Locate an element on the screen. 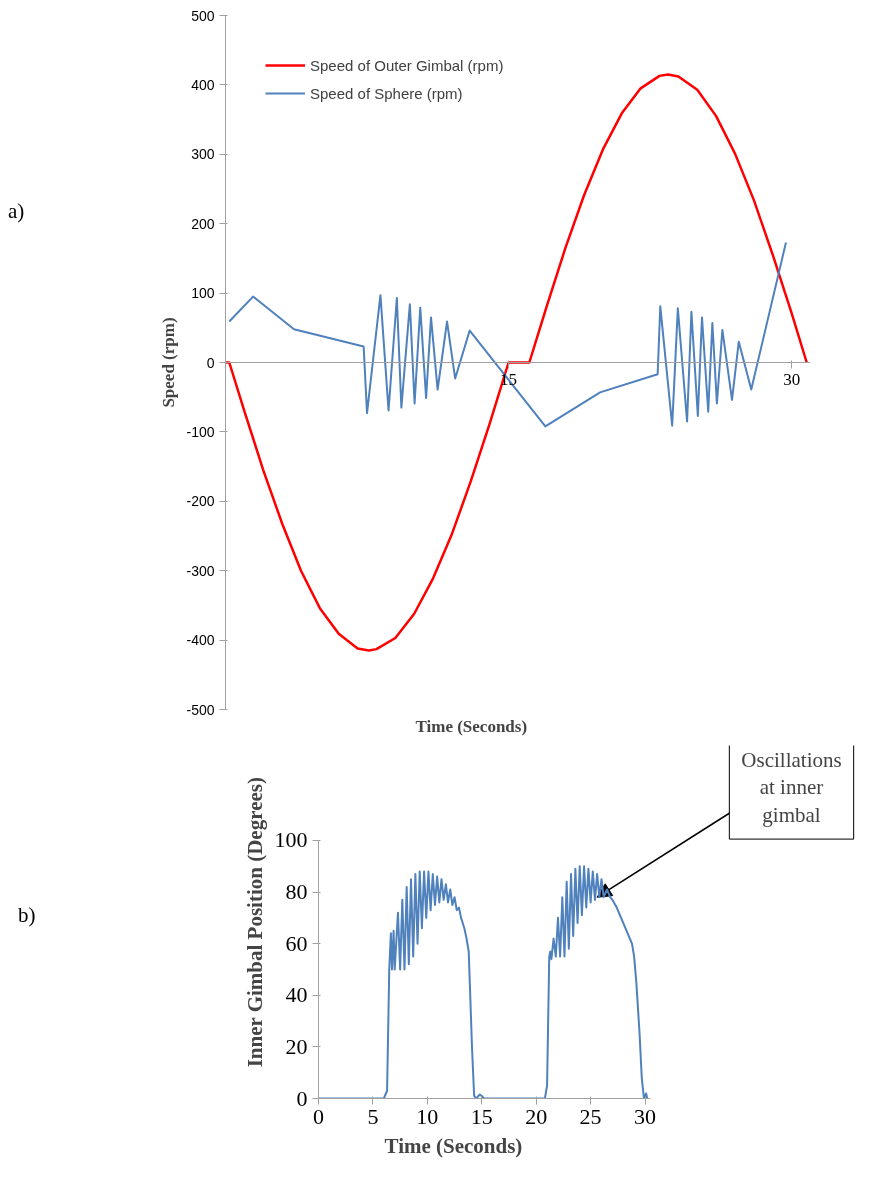  y-tick-label: 60 is located at coordinates (296, 943).